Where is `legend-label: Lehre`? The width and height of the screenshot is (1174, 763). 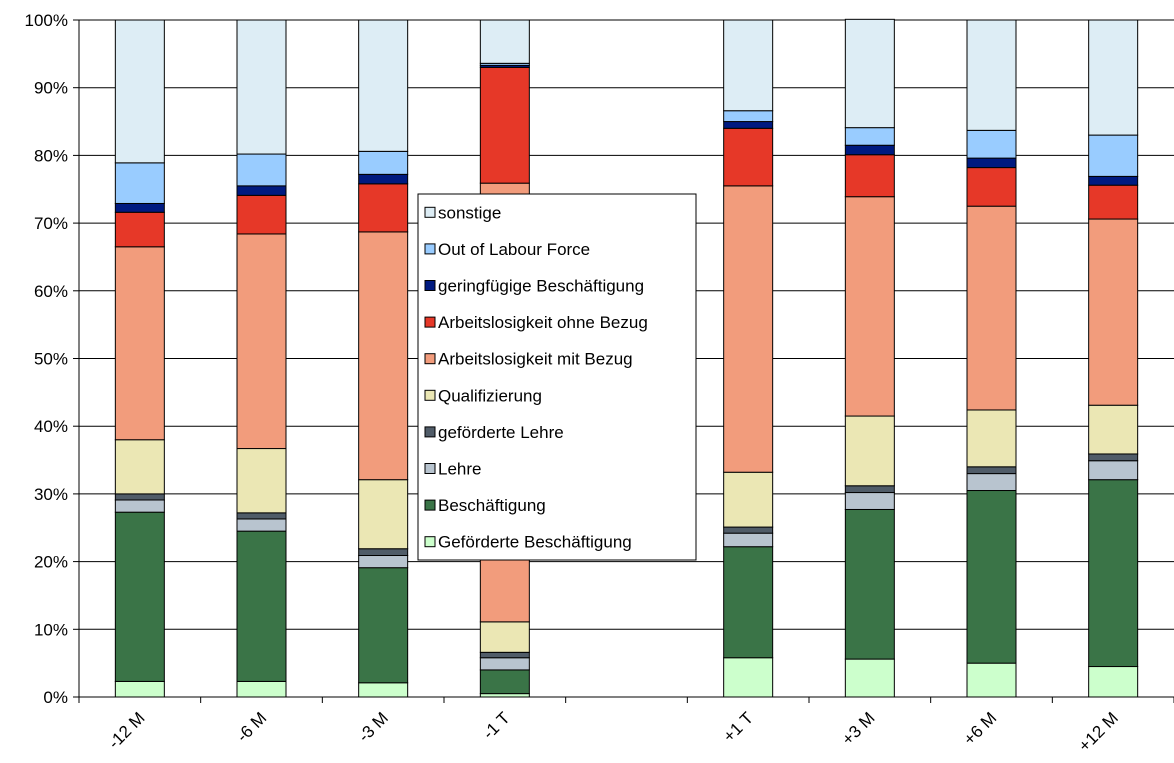
legend-label: Lehre is located at coordinates (459, 469).